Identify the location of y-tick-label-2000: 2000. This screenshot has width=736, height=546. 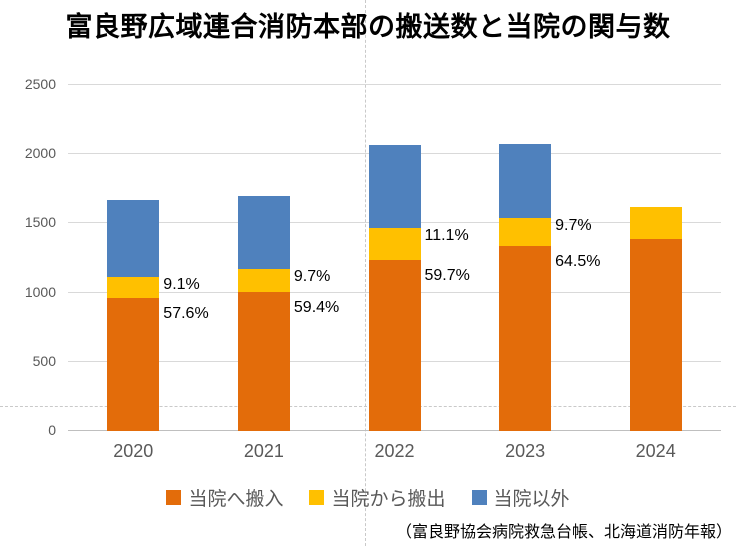
(40, 153).